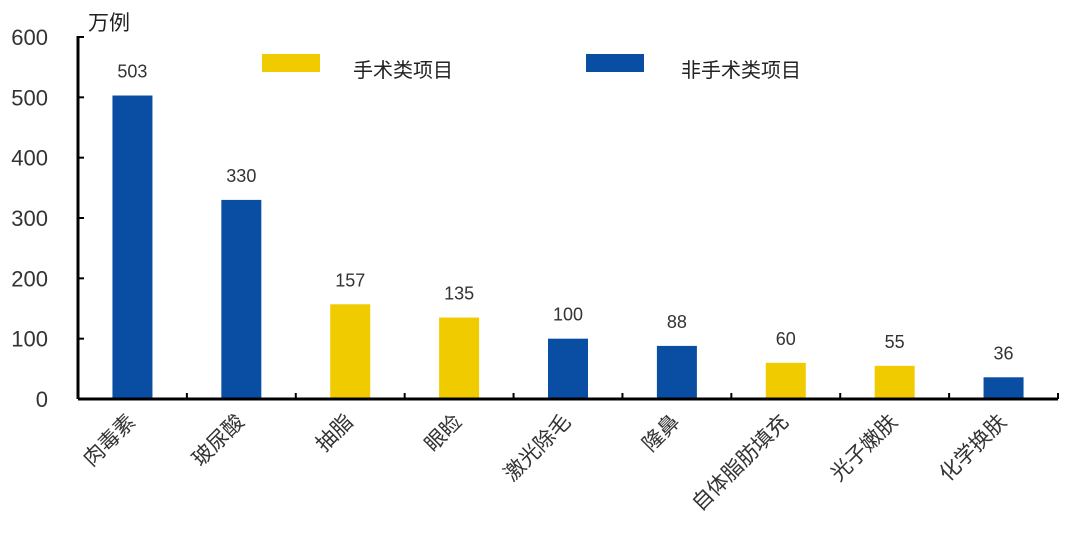 This screenshot has height=555, width=1066. I want to click on y-tick-label: 400, so click(29, 158).